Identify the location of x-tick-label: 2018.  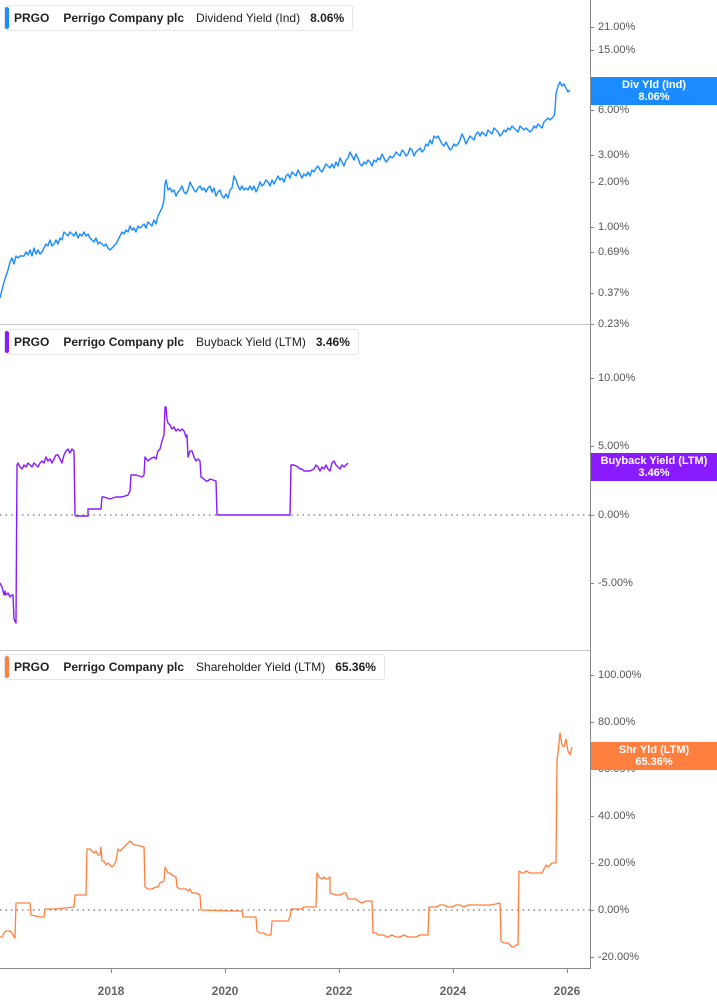
(111, 991).